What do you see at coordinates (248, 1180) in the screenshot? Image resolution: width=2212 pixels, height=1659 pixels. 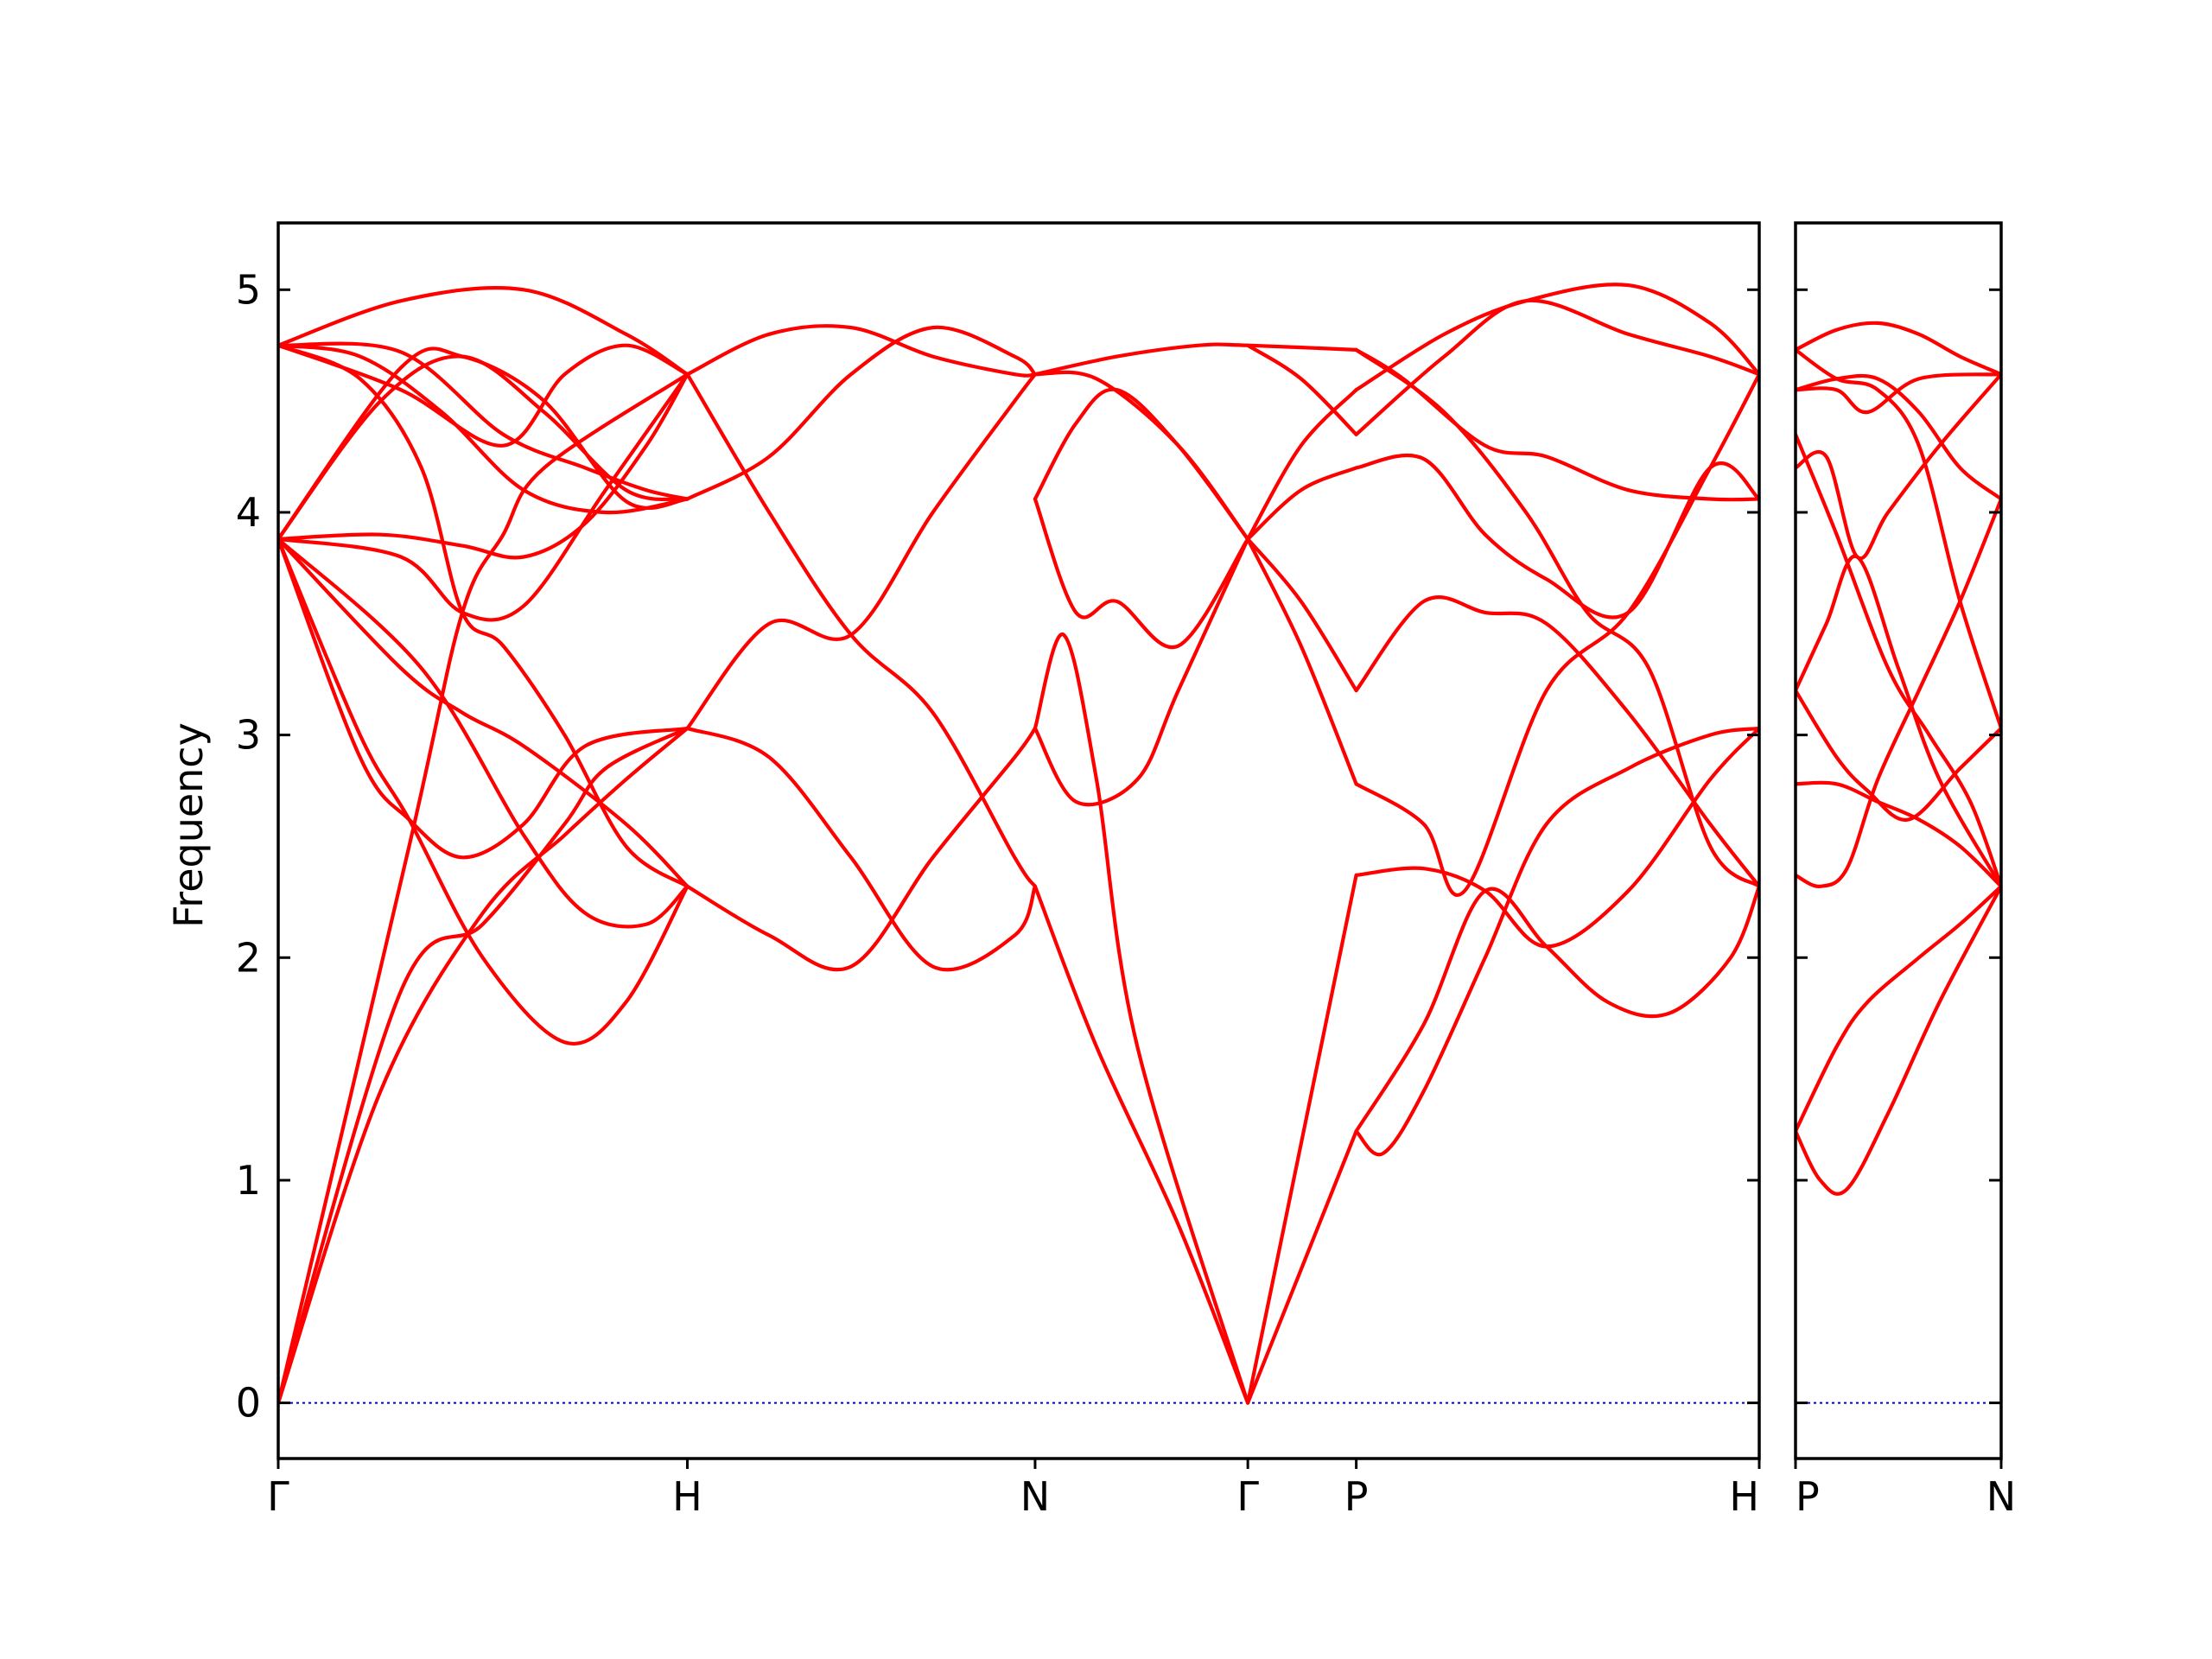 I see `y-tick-label: 1` at bounding box center [248, 1180].